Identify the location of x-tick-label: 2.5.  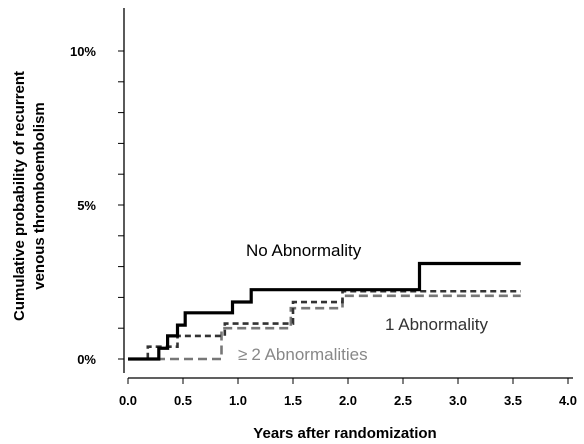
(403, 400).